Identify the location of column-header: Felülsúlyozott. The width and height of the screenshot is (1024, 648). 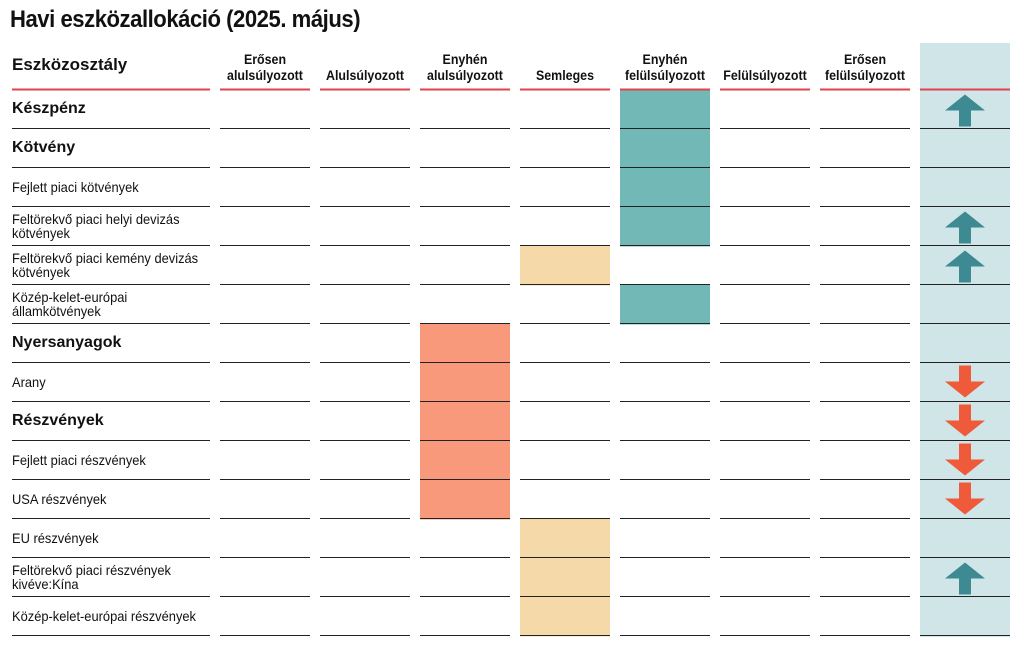
(765, 75).